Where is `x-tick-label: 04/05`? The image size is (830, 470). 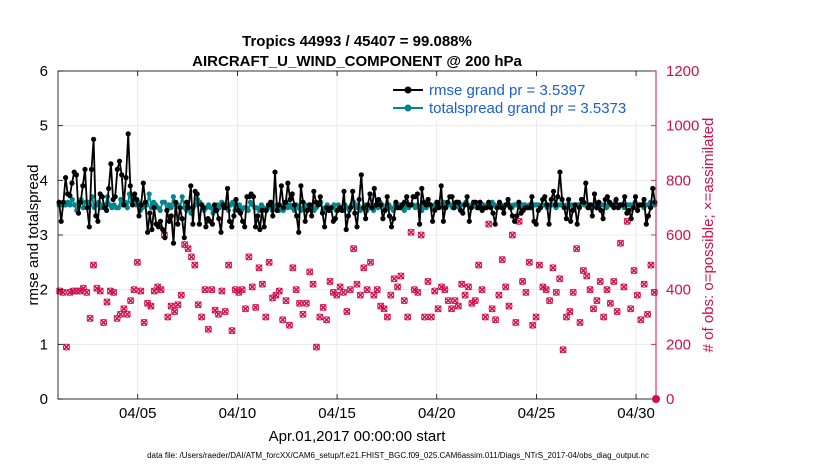
x-tick-label: 04/05 is located at coordinates (138, 413).